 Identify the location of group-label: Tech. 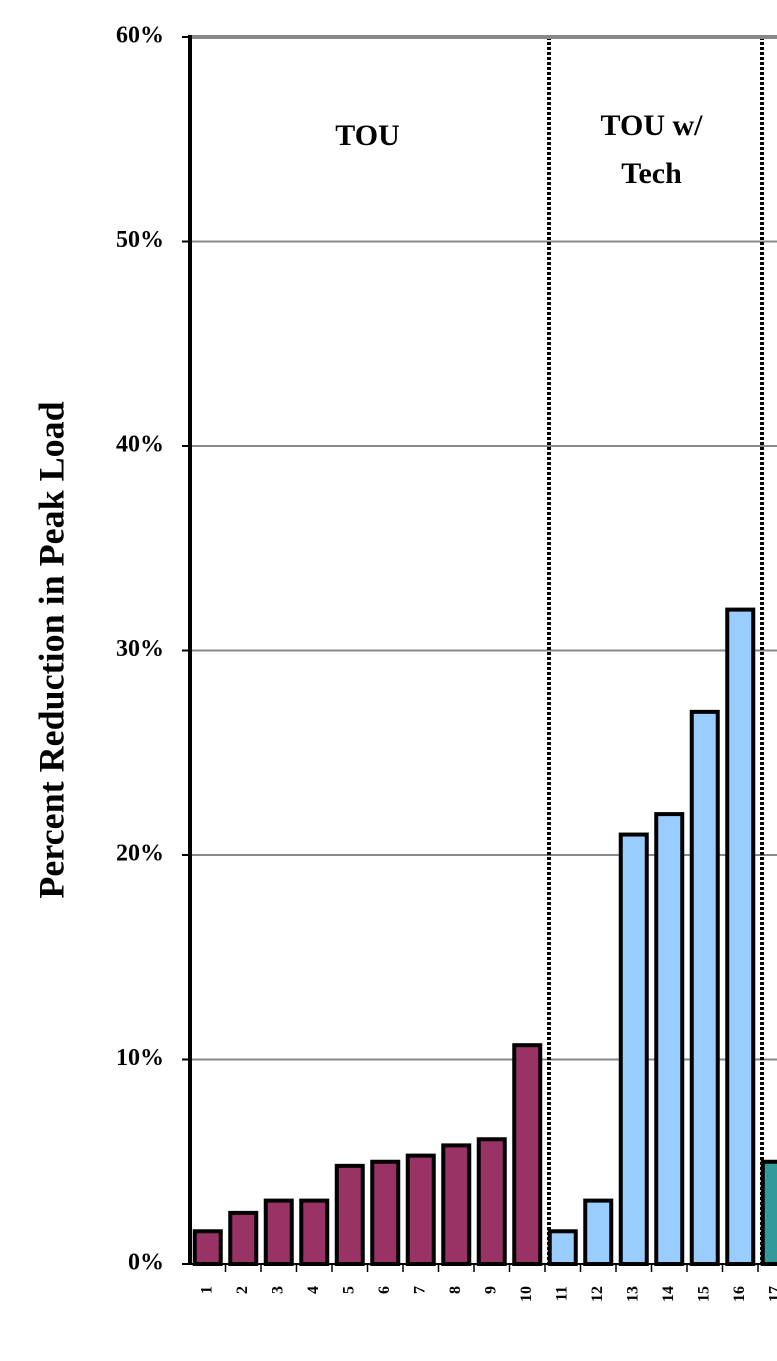
(651, 173).